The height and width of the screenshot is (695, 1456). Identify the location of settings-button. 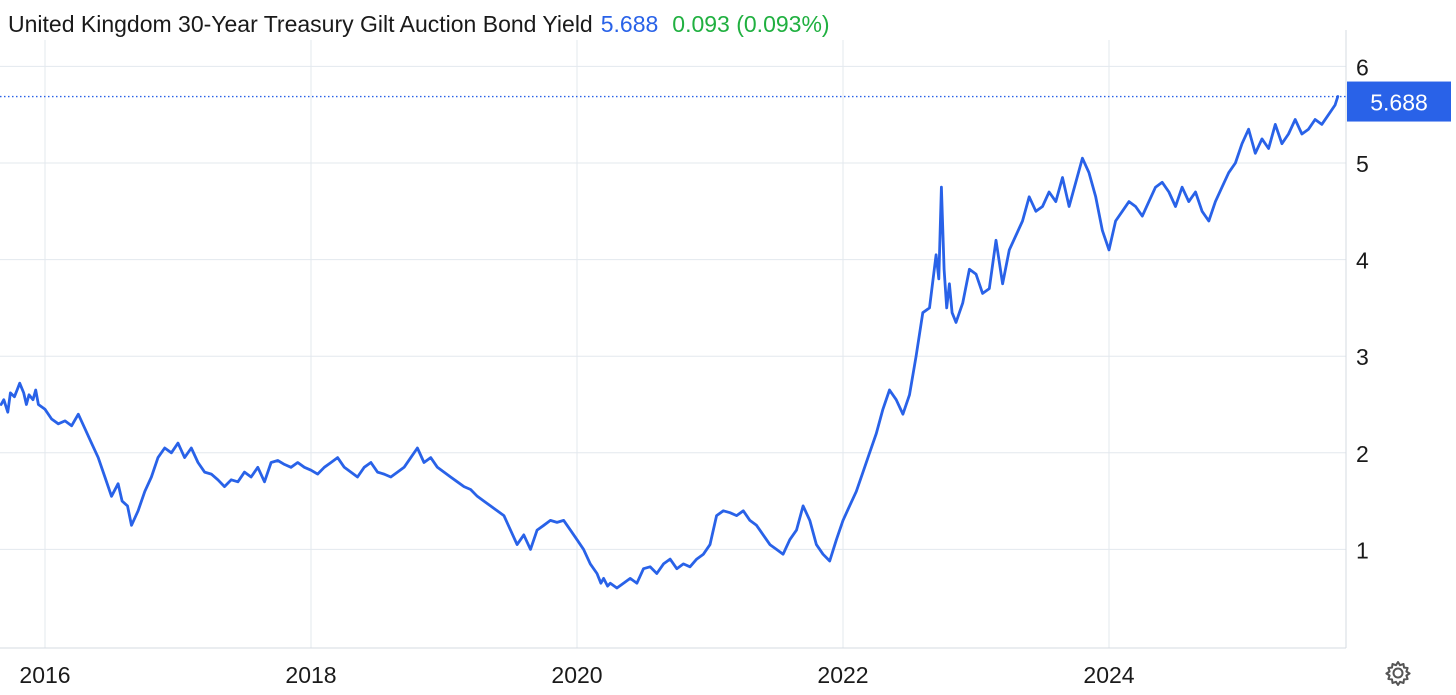
(1398, 673).